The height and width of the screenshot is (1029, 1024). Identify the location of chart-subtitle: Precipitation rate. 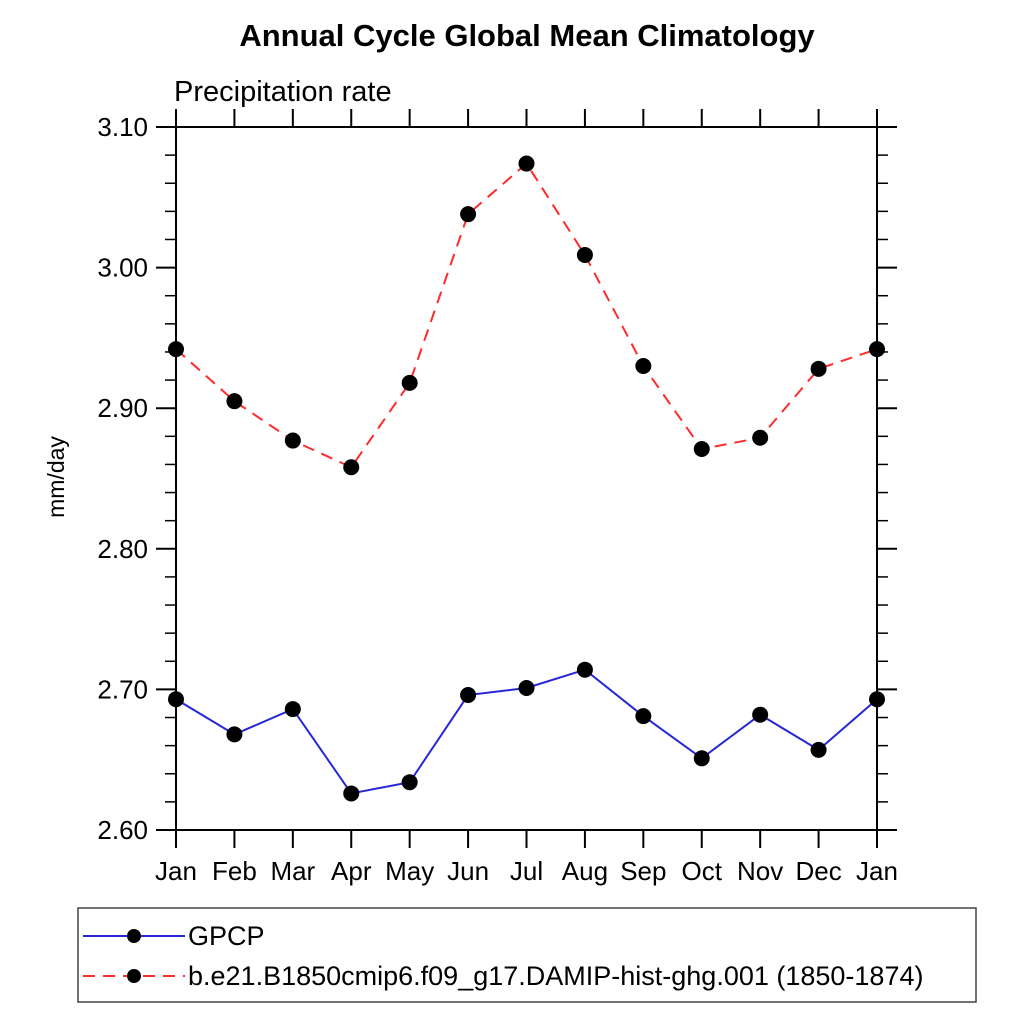
(283, 92).